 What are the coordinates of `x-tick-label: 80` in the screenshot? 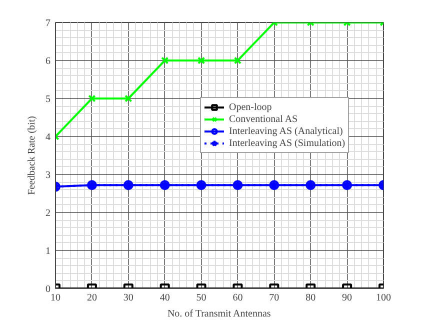 It's located at (311, 298).